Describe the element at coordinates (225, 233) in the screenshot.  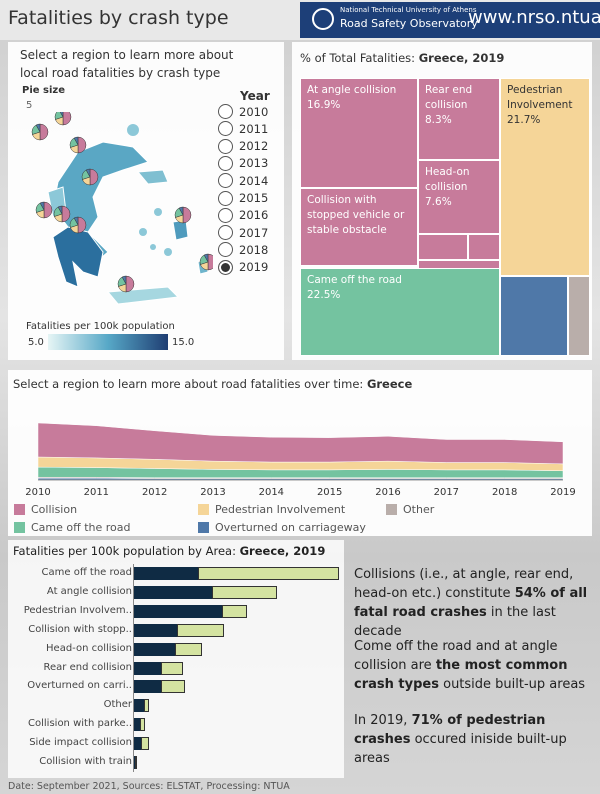
I see `year-radio-2017` at that location.